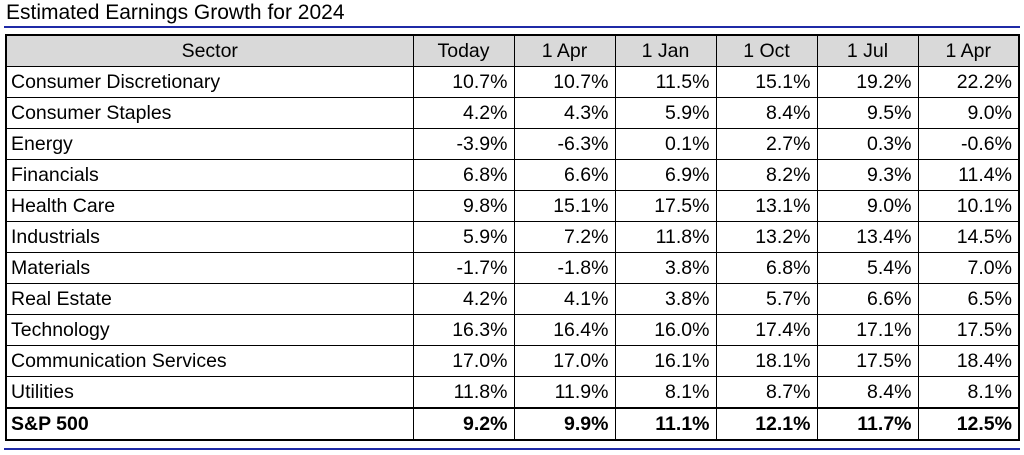 The width and height of the screenshot is (1024, 455). What do you see at coordinates (209, 82) in the screenshot?
I see `sector-cell: Consumer Discretionary` at bounding box center [209, 82].